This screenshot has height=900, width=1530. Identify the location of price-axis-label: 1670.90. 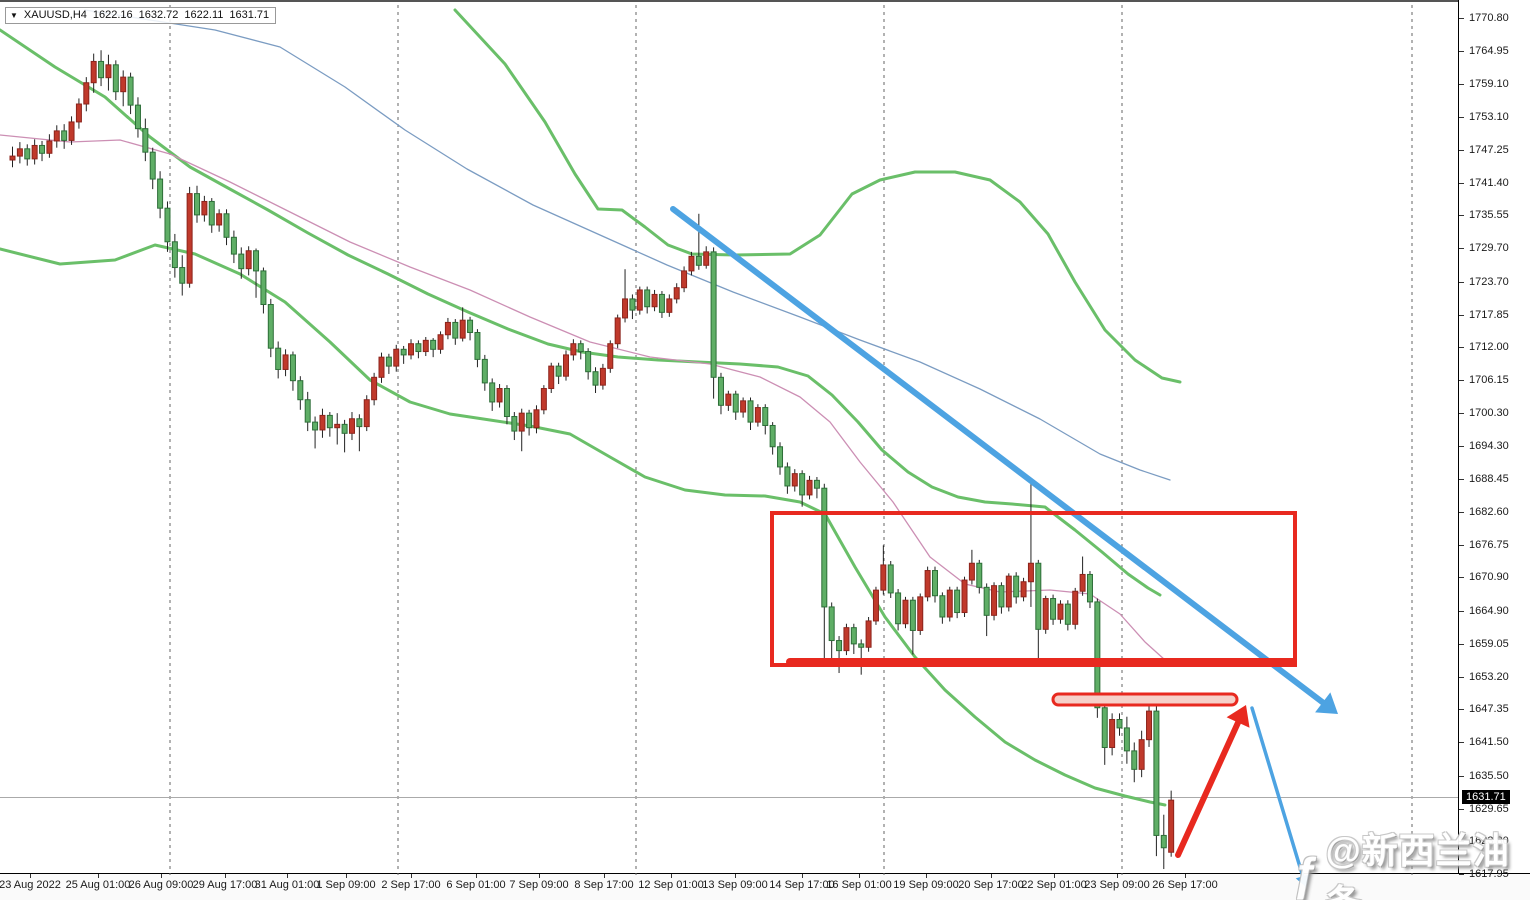
(1489, 577).